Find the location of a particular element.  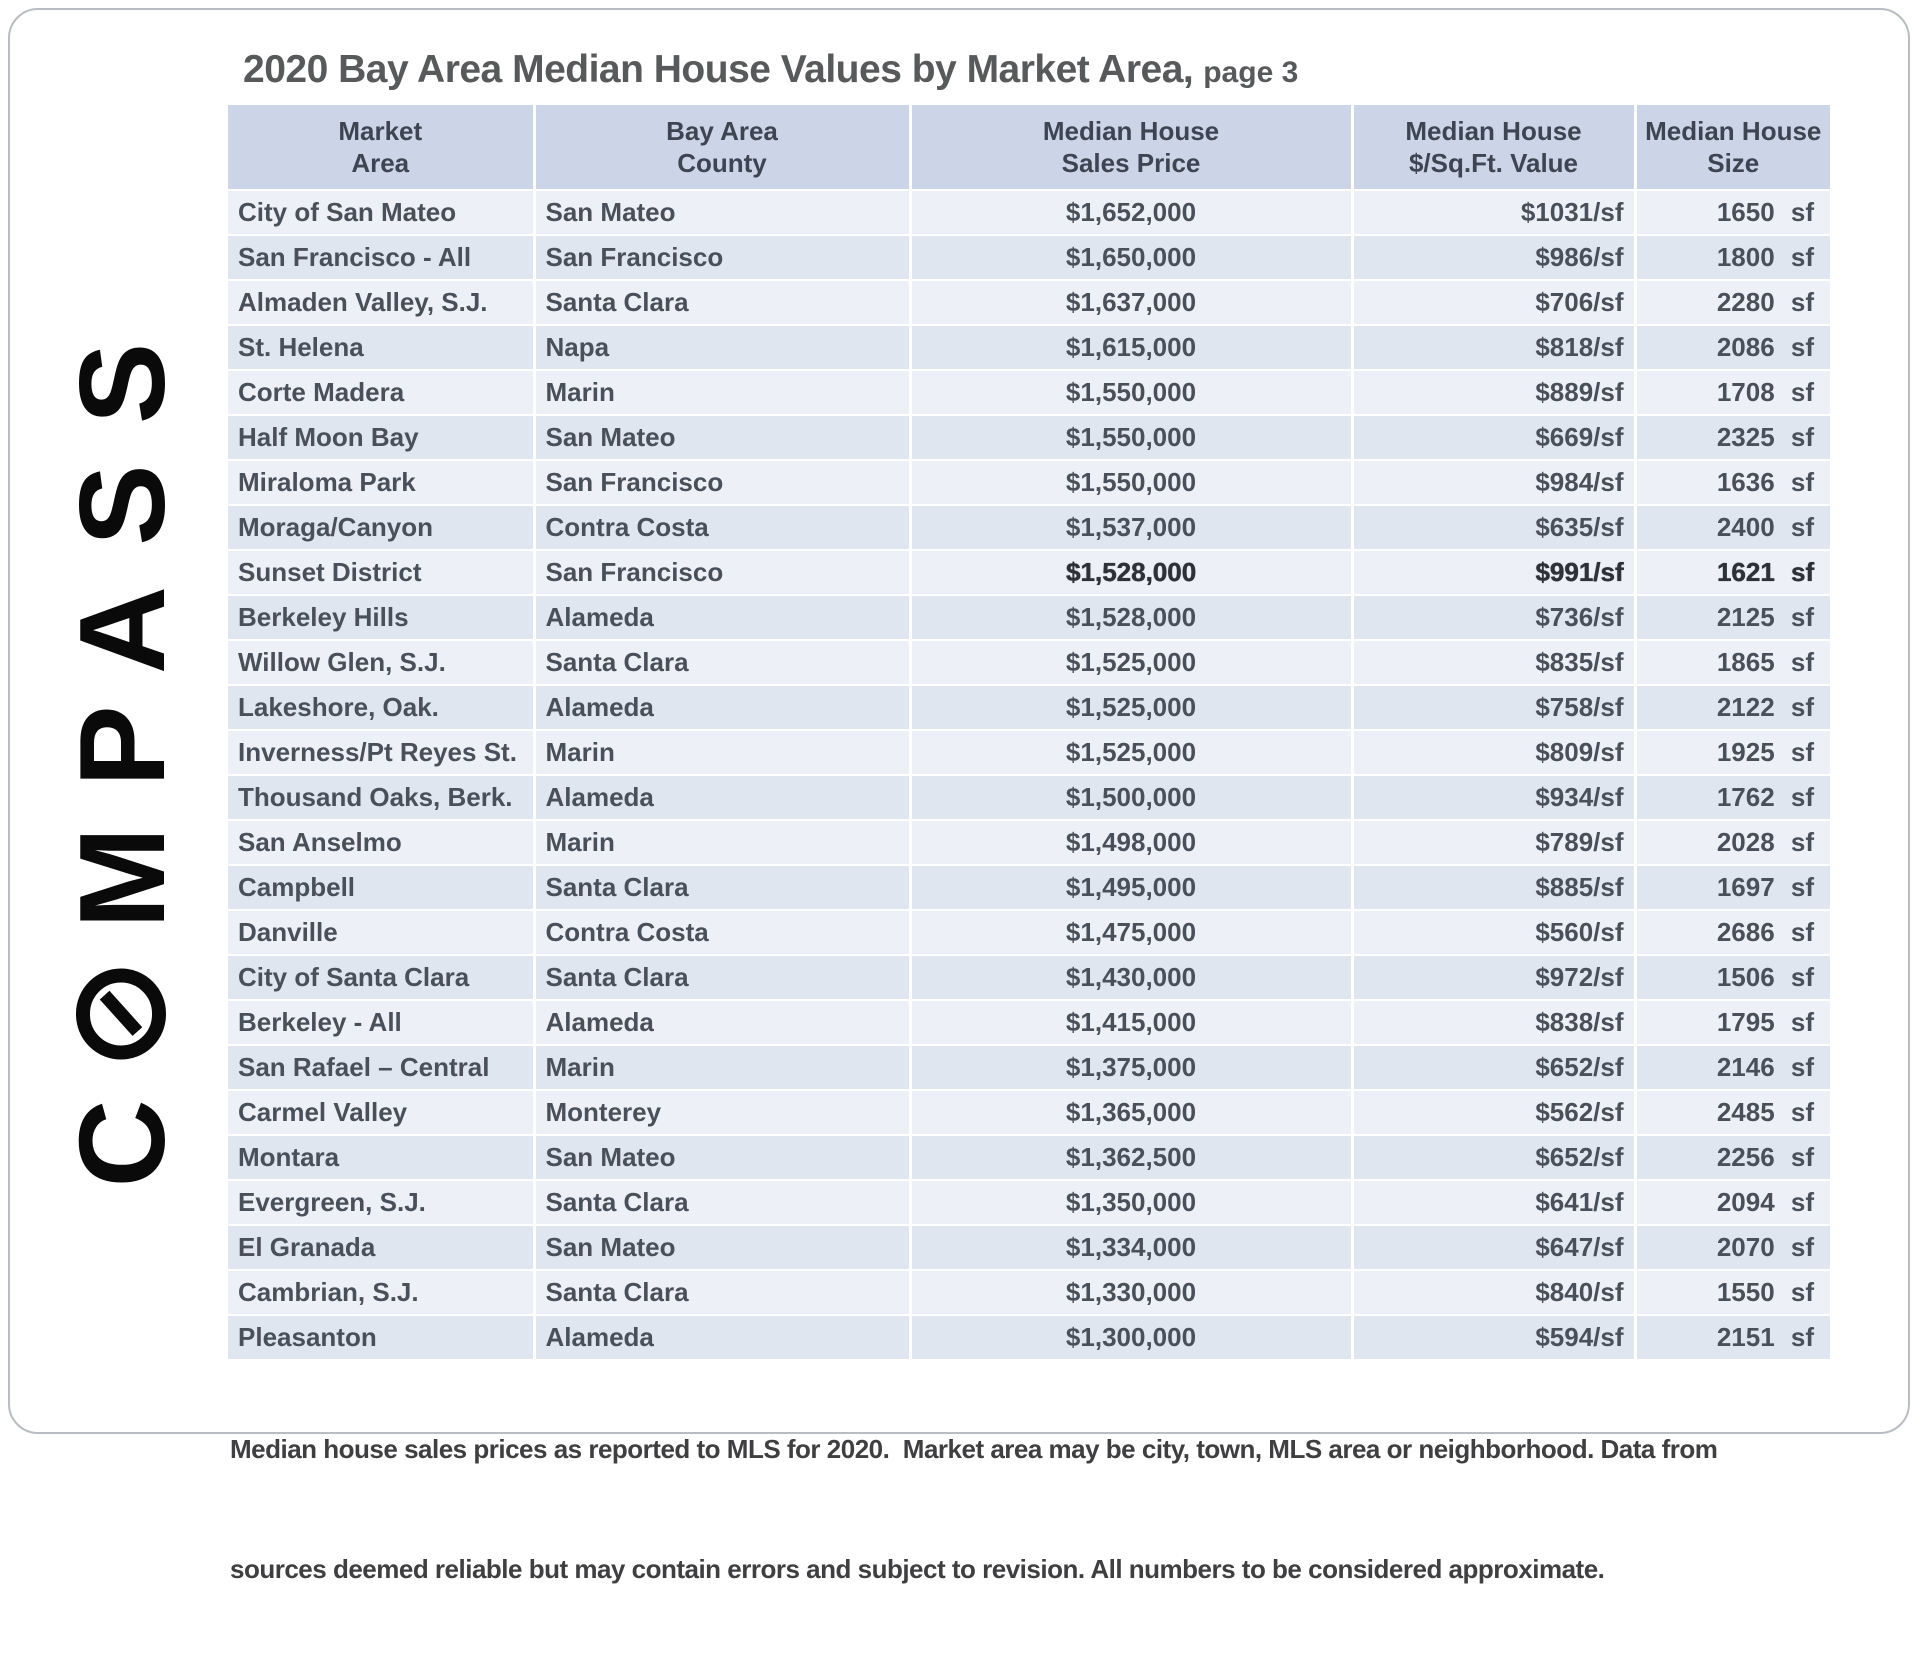

cell-county: Napa is located at coordinates (722, 347).